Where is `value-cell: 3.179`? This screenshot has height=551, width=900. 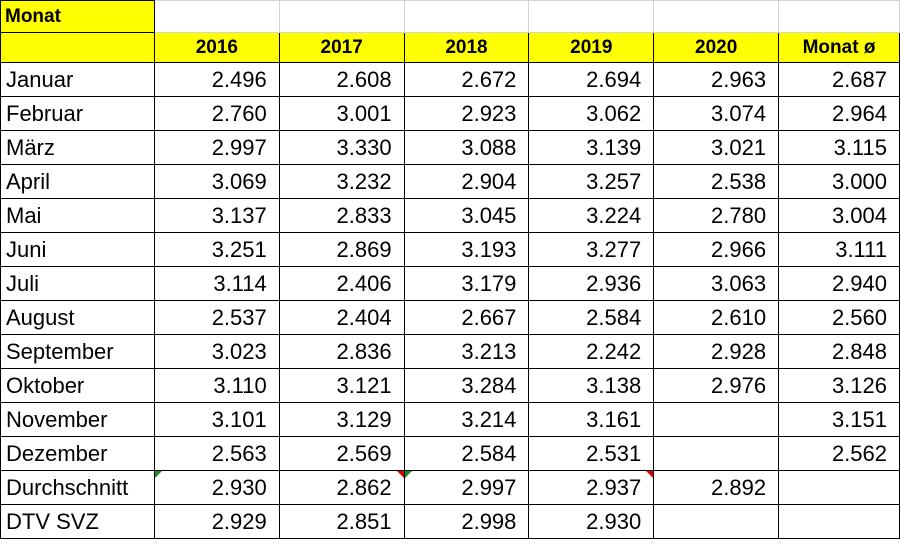
value-cell: 3.179 is located at coordinates (466, 283).